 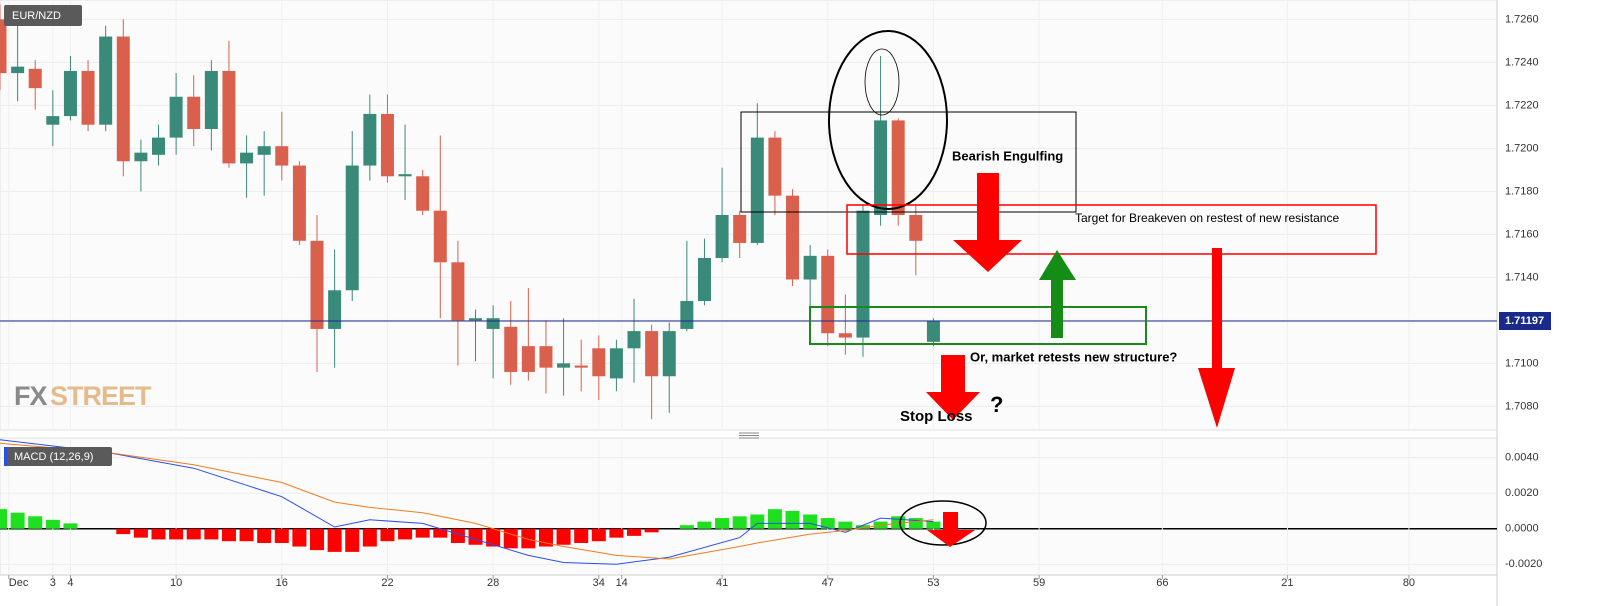 What do you see at coordinates (722, 583) in the screenshot?
I see `x-tick-label: 41` at bounding box center [722, 583].